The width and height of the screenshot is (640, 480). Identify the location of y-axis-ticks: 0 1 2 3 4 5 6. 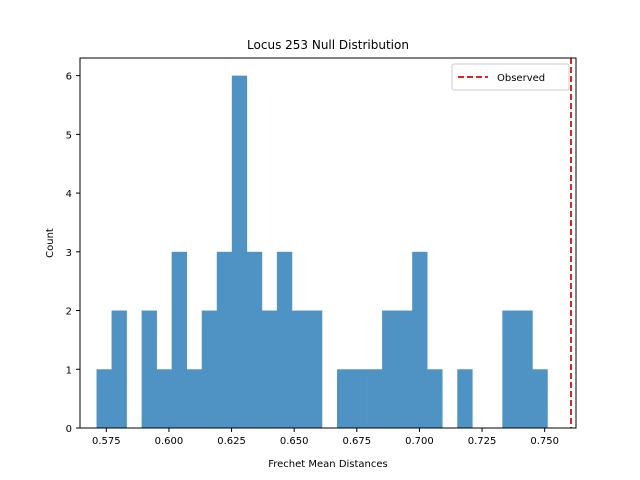
(73, 253).